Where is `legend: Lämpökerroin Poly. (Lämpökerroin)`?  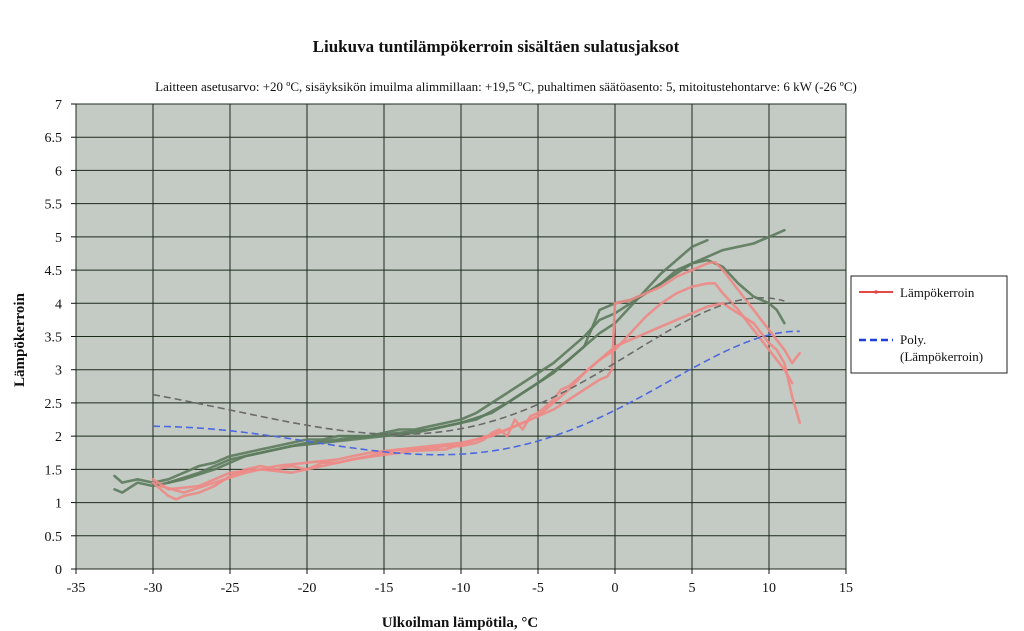 legend: Lämpökerroin Poly. (Lämpökerroin) is located at coordinates (929, 324).